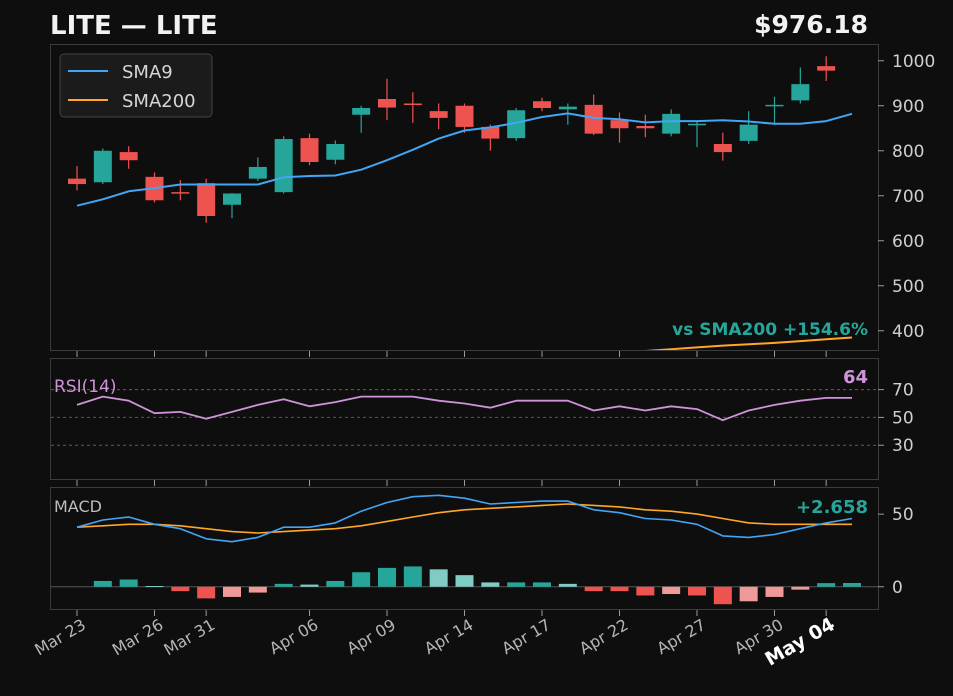 The image size is (953, 696). What do you see at coordinates (908, 152) in the screenshot?
I see `price-tick-label-800: 800` at bounding box center [908, 152].